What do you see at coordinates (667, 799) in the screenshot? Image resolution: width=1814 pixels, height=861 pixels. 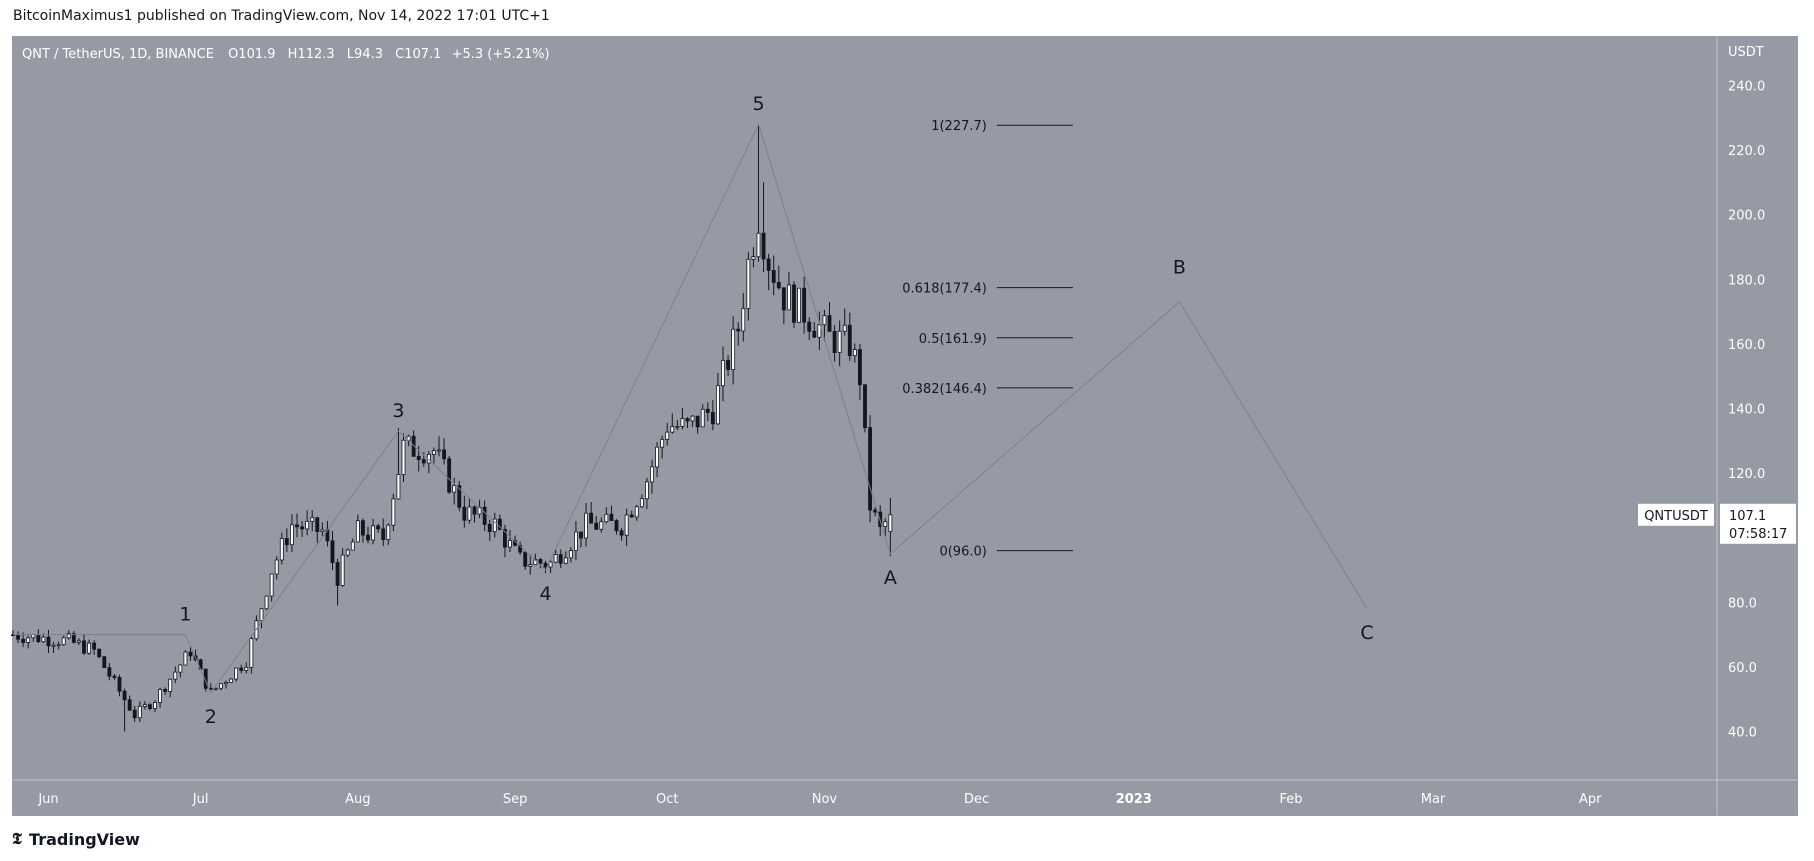 I see `time-tick-label: Oct` at bounding box center [667, 799].